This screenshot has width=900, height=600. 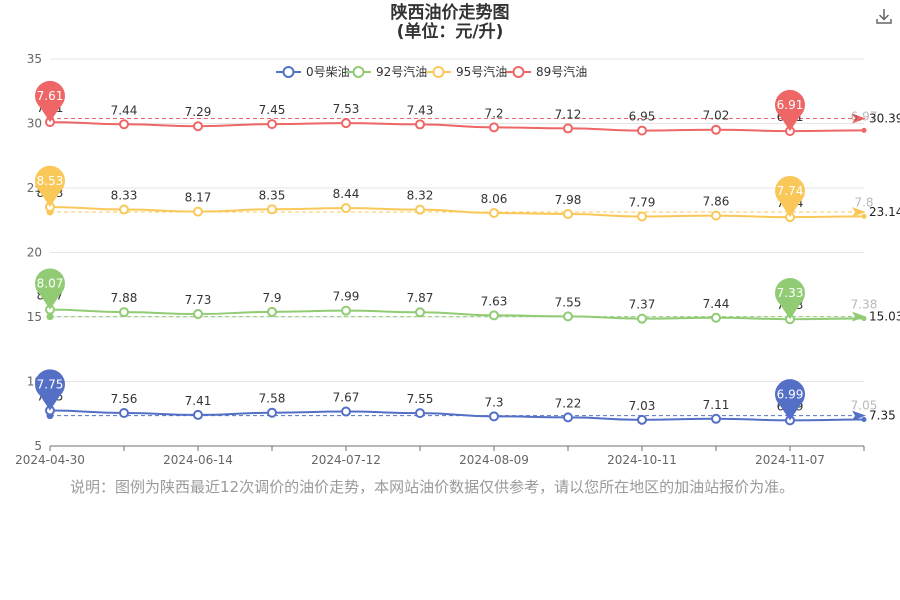 I want to click on data-label: 6.95, so click(x=642, y=117).